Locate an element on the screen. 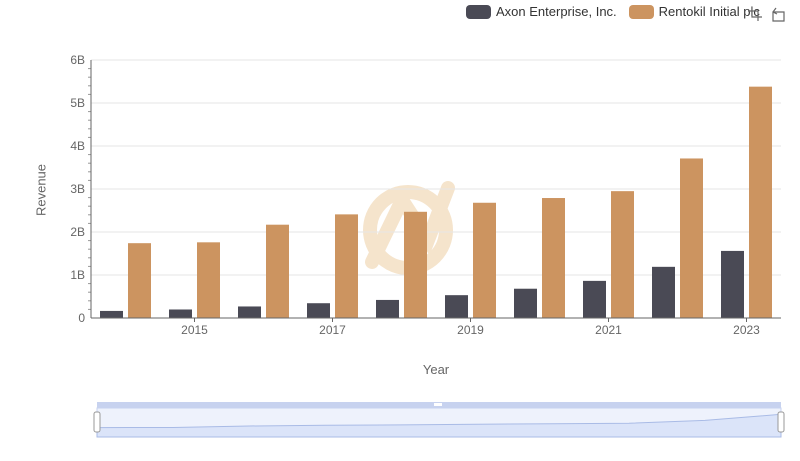  legend-item-rentokil: Rentokil Initial plc is located at coordinates (694, 11).